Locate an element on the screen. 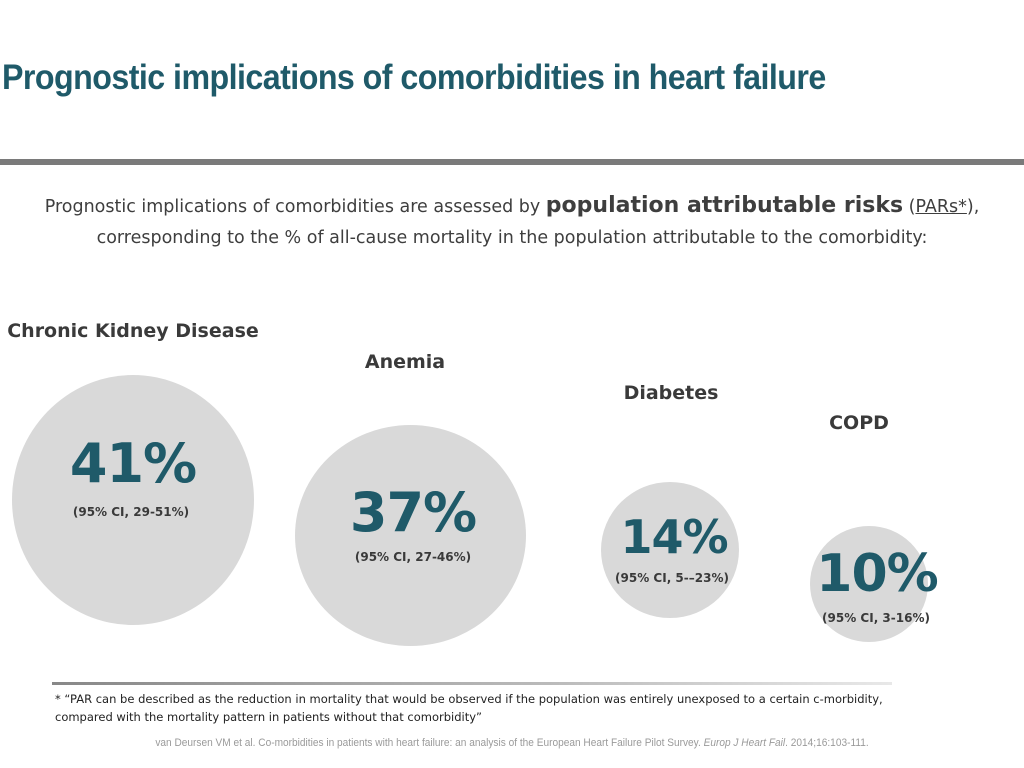 The height and width of the screenshot is (768, 1024). intro-strong: population attributable risks is located at coordinates (724, 205).